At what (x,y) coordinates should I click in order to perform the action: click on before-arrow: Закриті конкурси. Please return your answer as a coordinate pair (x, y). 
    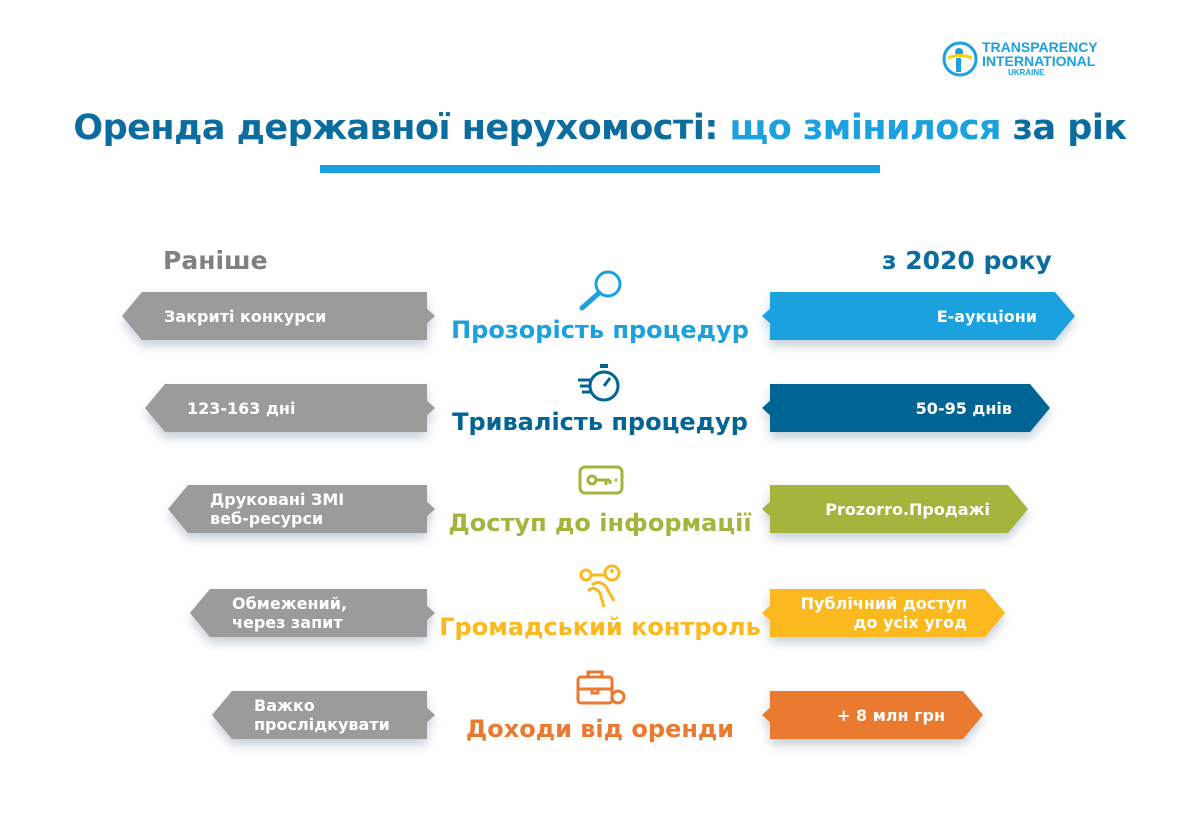
    Looking at the image, I should click on (278, 316).